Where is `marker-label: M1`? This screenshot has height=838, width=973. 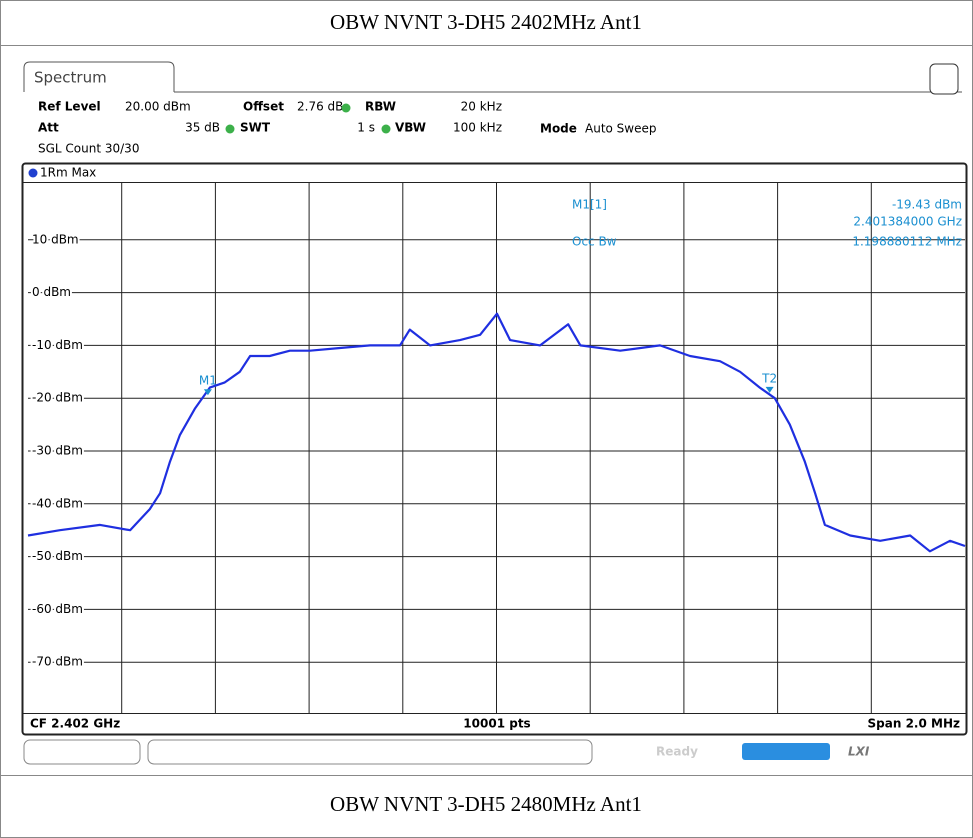
marker-label: M1 is located at coordinates (208, 381).